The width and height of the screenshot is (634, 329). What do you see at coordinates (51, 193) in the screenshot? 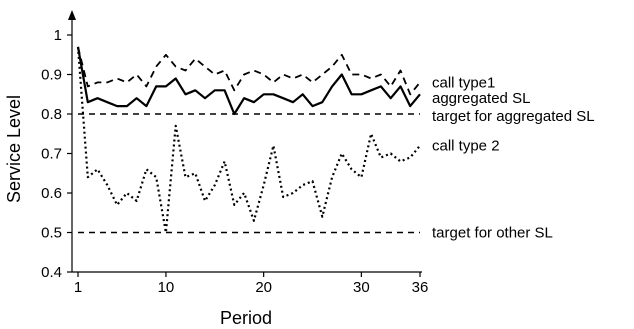
I see `y-tick-label: 0.6` at bounding box center [51, 193].